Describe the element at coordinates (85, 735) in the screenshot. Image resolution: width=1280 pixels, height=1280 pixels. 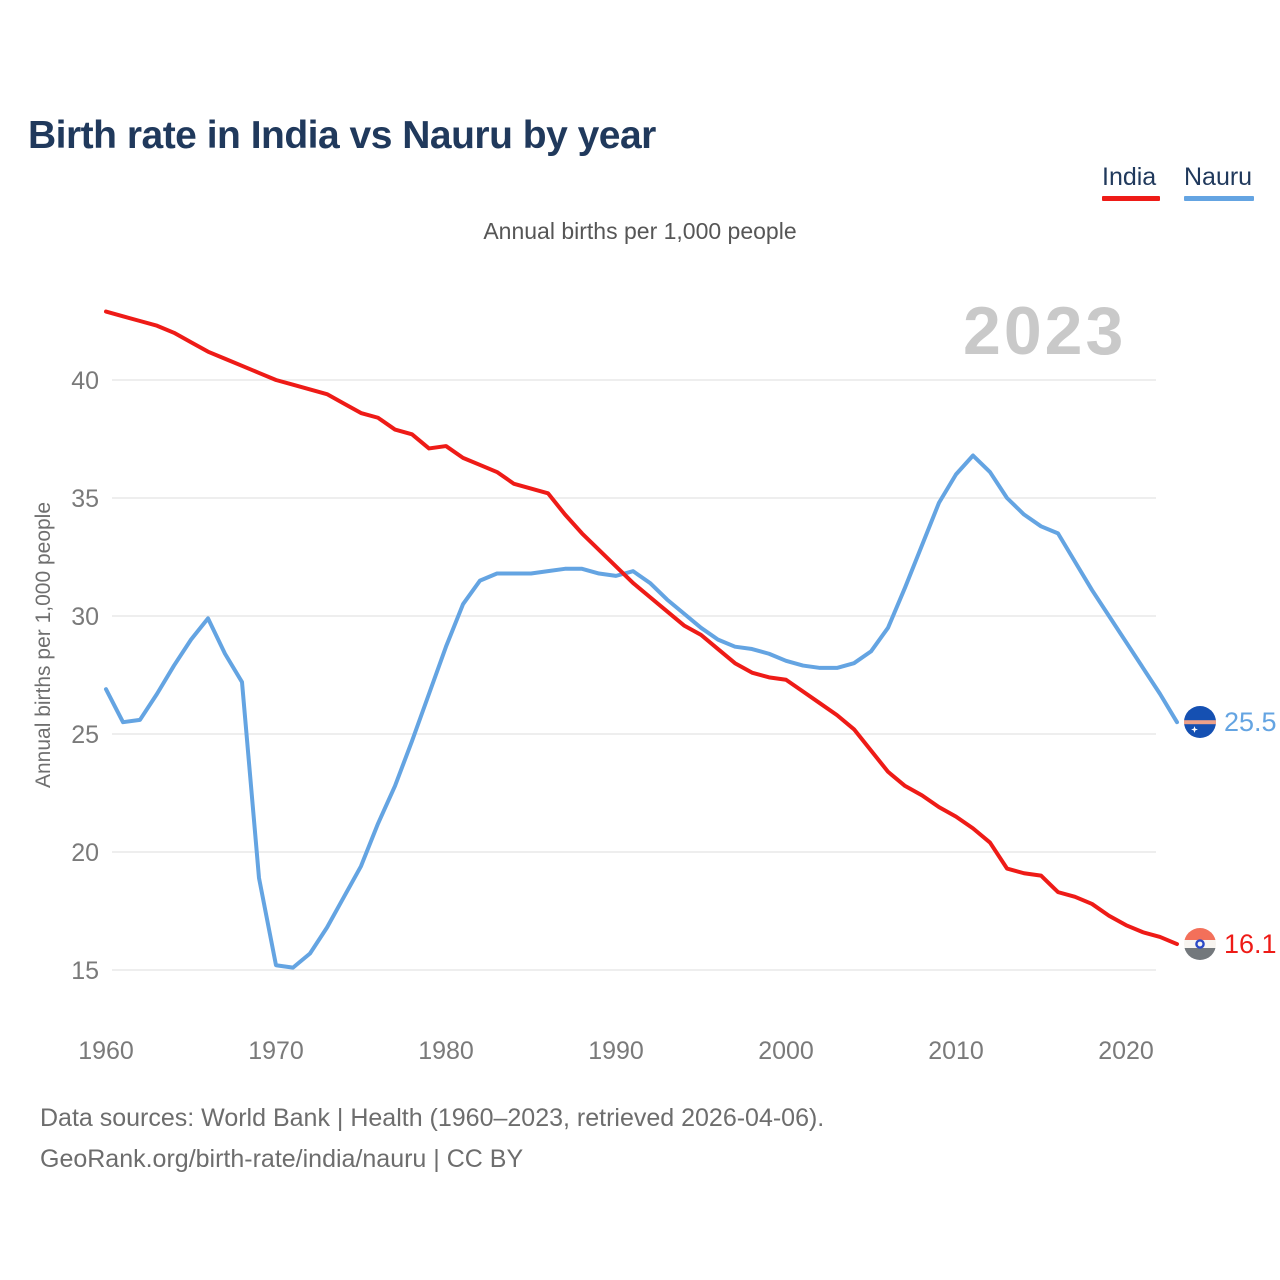
I see `y-tick-label: 25` at that location.